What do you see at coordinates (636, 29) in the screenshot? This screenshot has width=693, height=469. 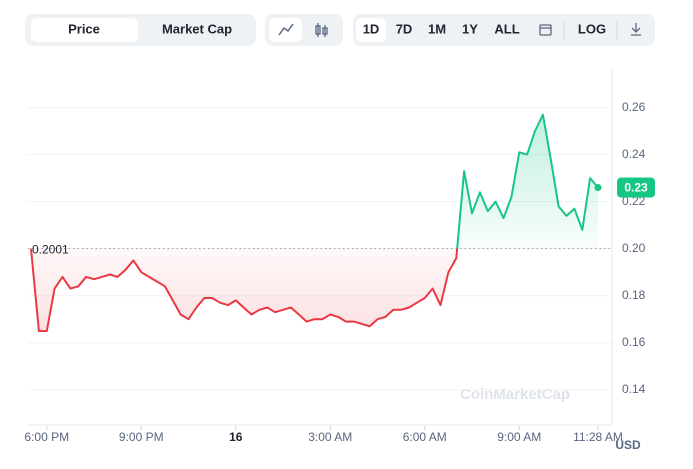 I see `download-icon` at bounding box center [636, 29].